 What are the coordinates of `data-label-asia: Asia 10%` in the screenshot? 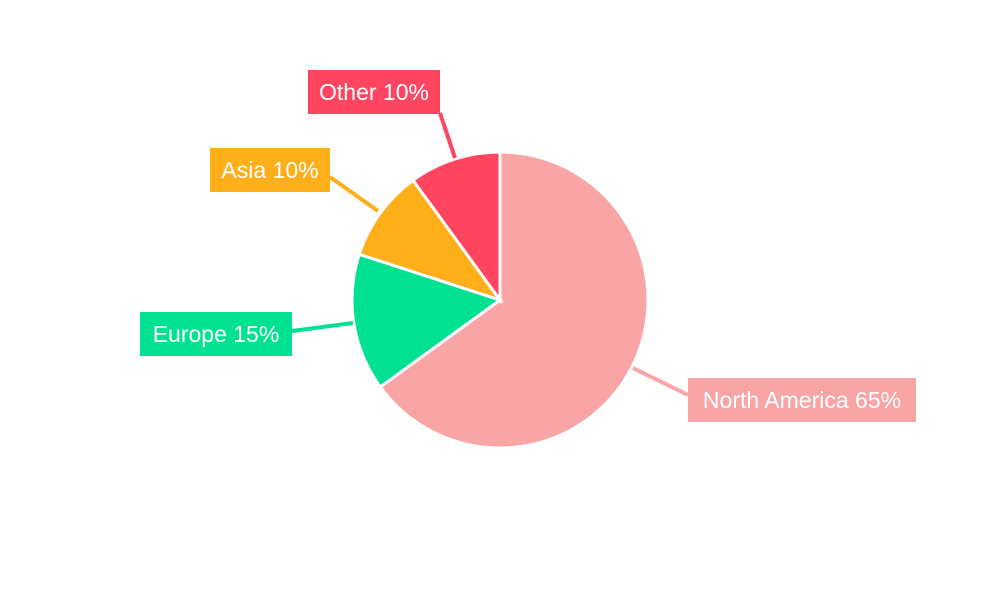 It's located at (269, 170).